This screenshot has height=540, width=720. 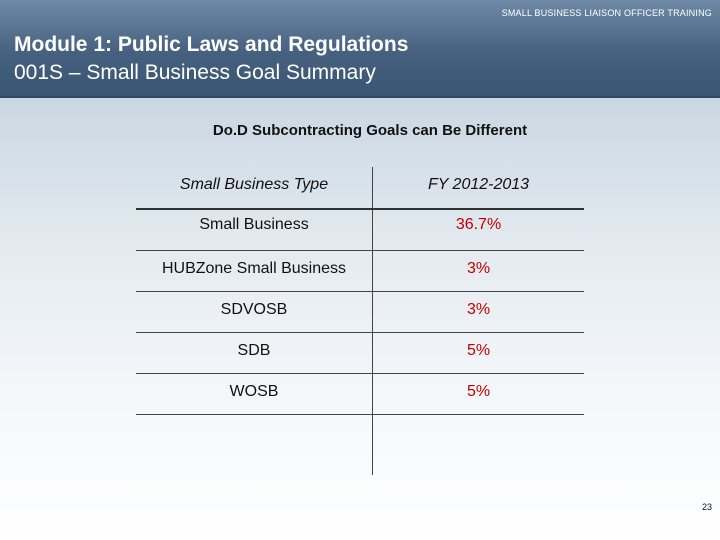 I want to click on row-type: SDVOSB, so click(x=254, y=309).